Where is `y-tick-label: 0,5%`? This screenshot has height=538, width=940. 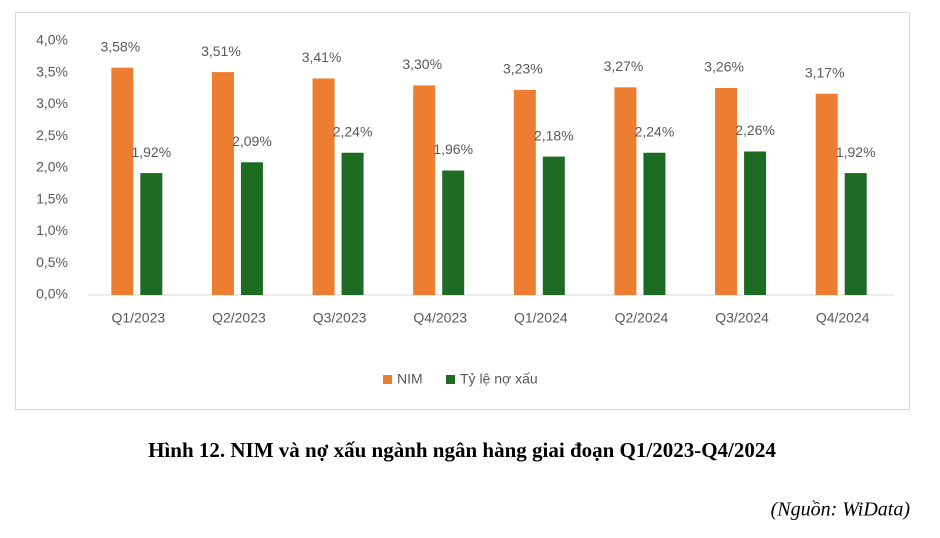 y-tick-label: 0,5% is located at coordinates (52, 262).